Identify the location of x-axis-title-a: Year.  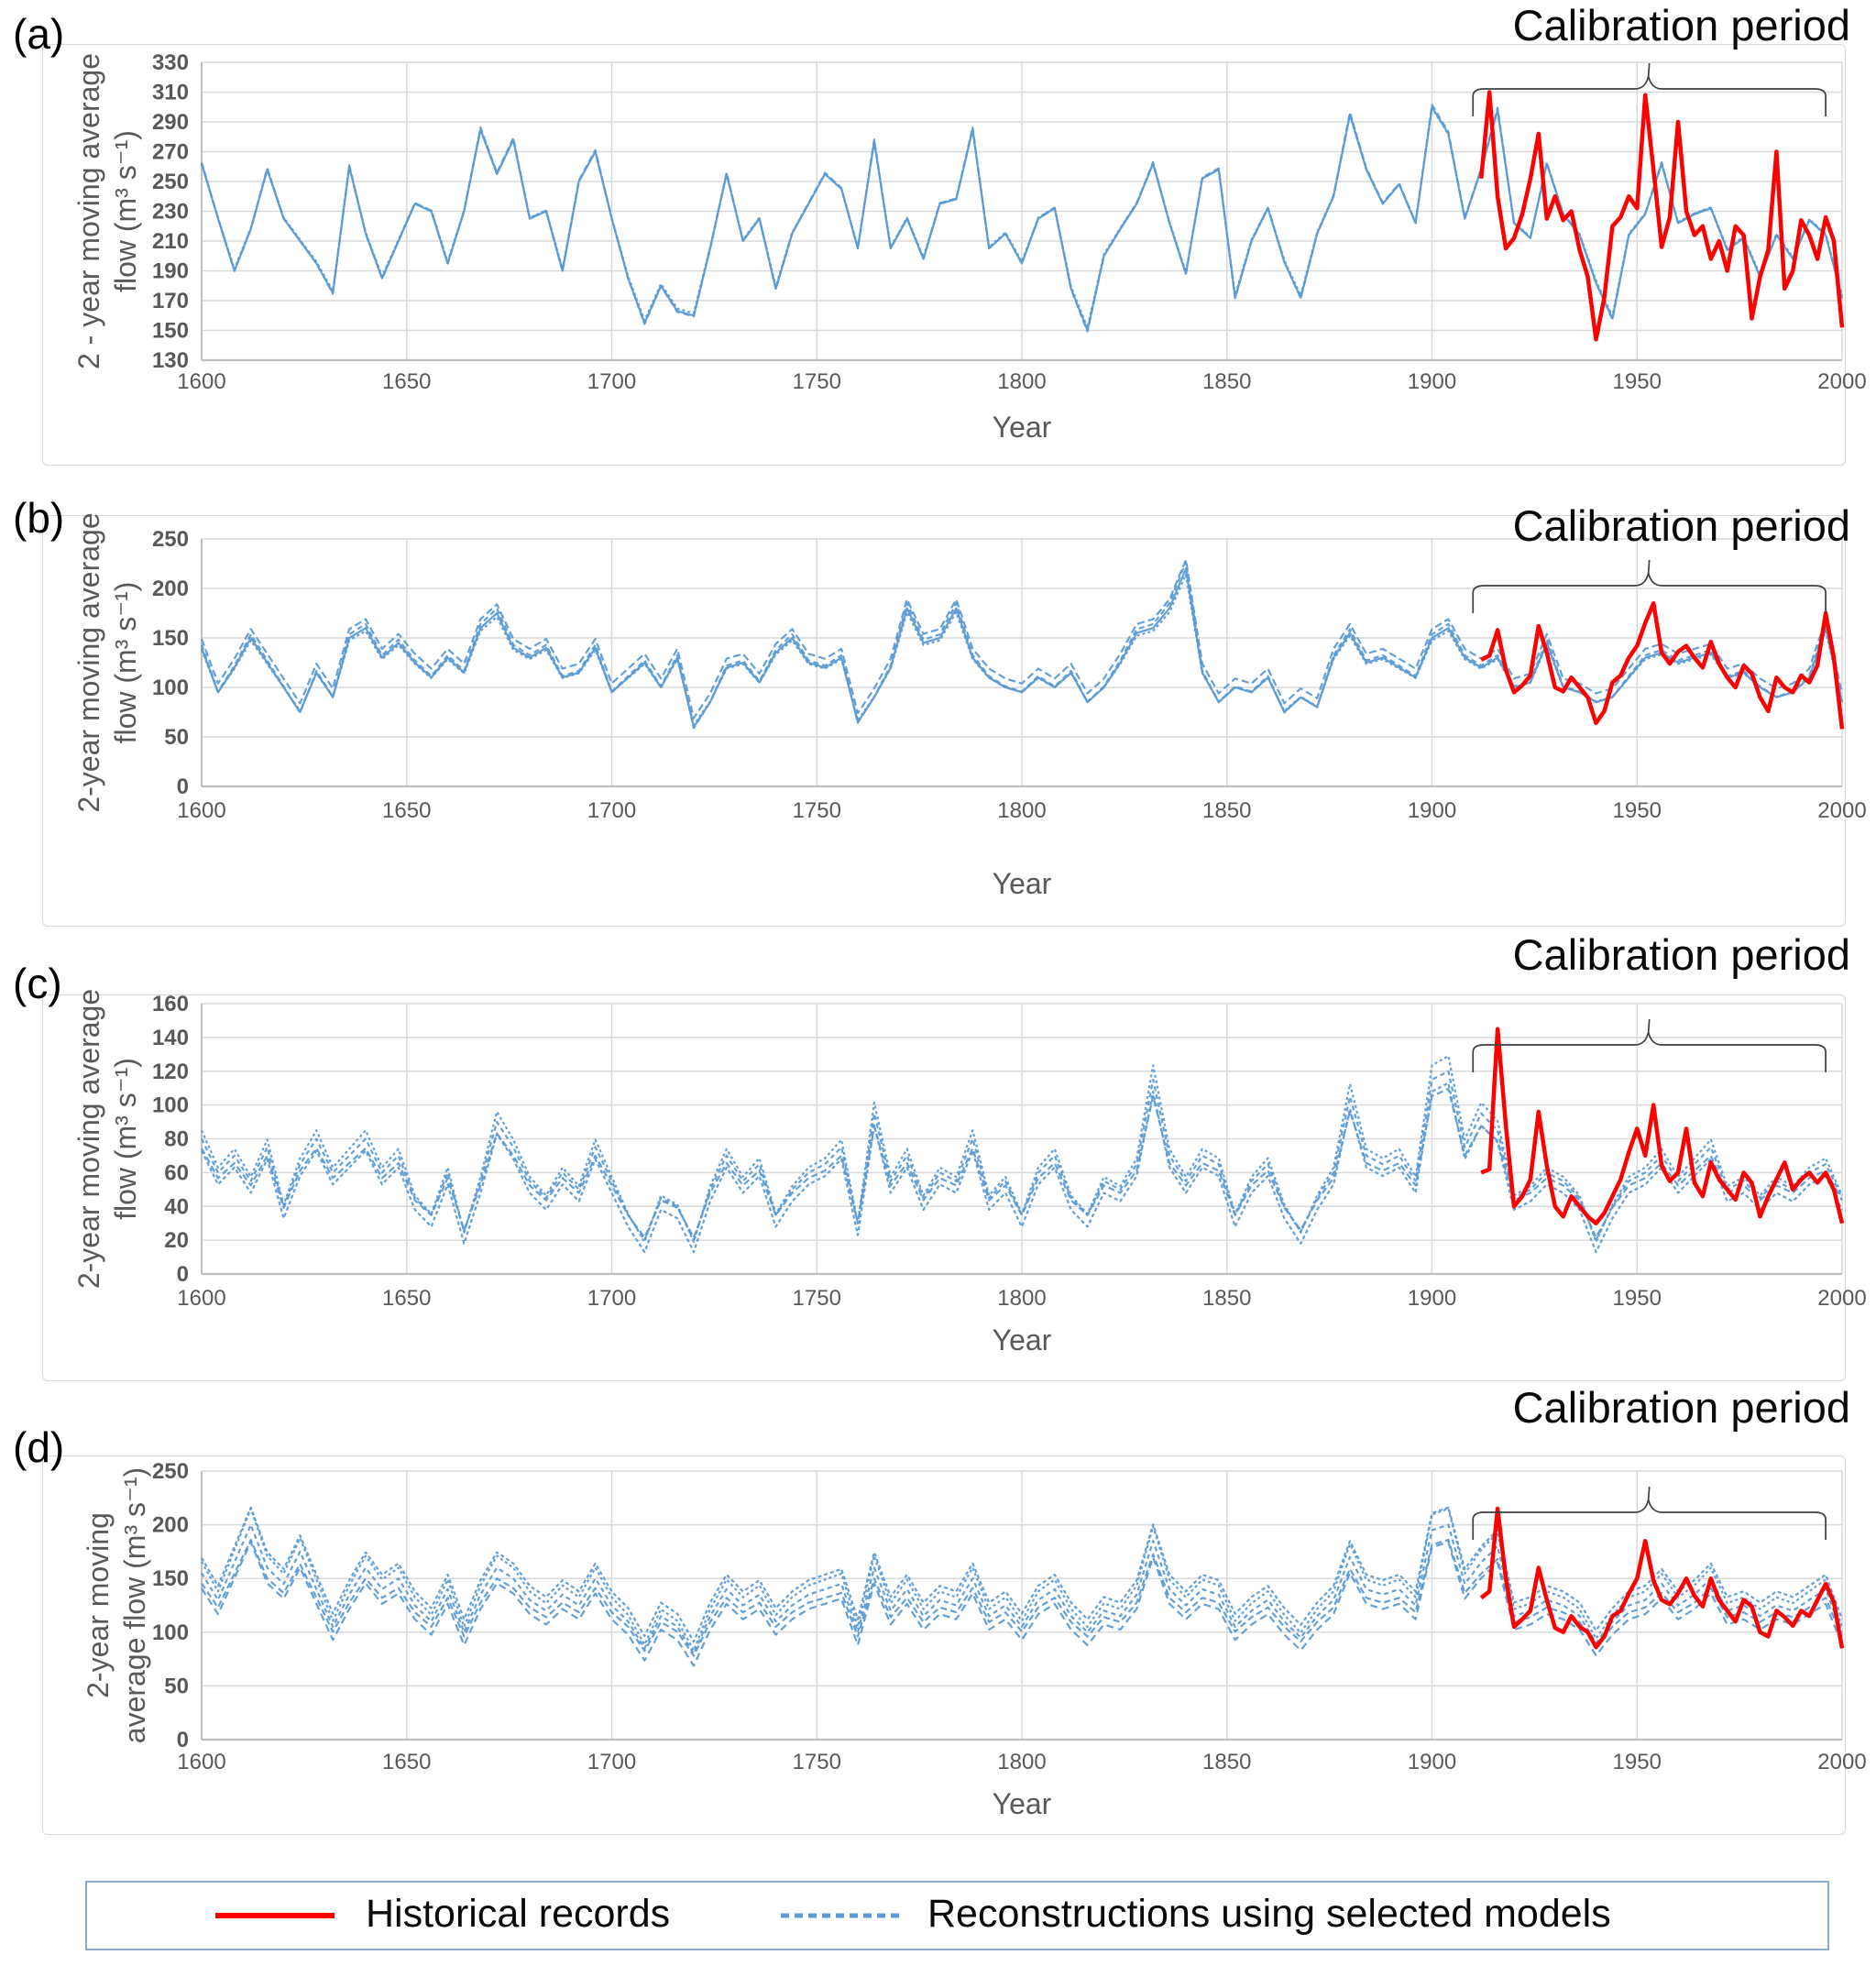
(1022, 427).